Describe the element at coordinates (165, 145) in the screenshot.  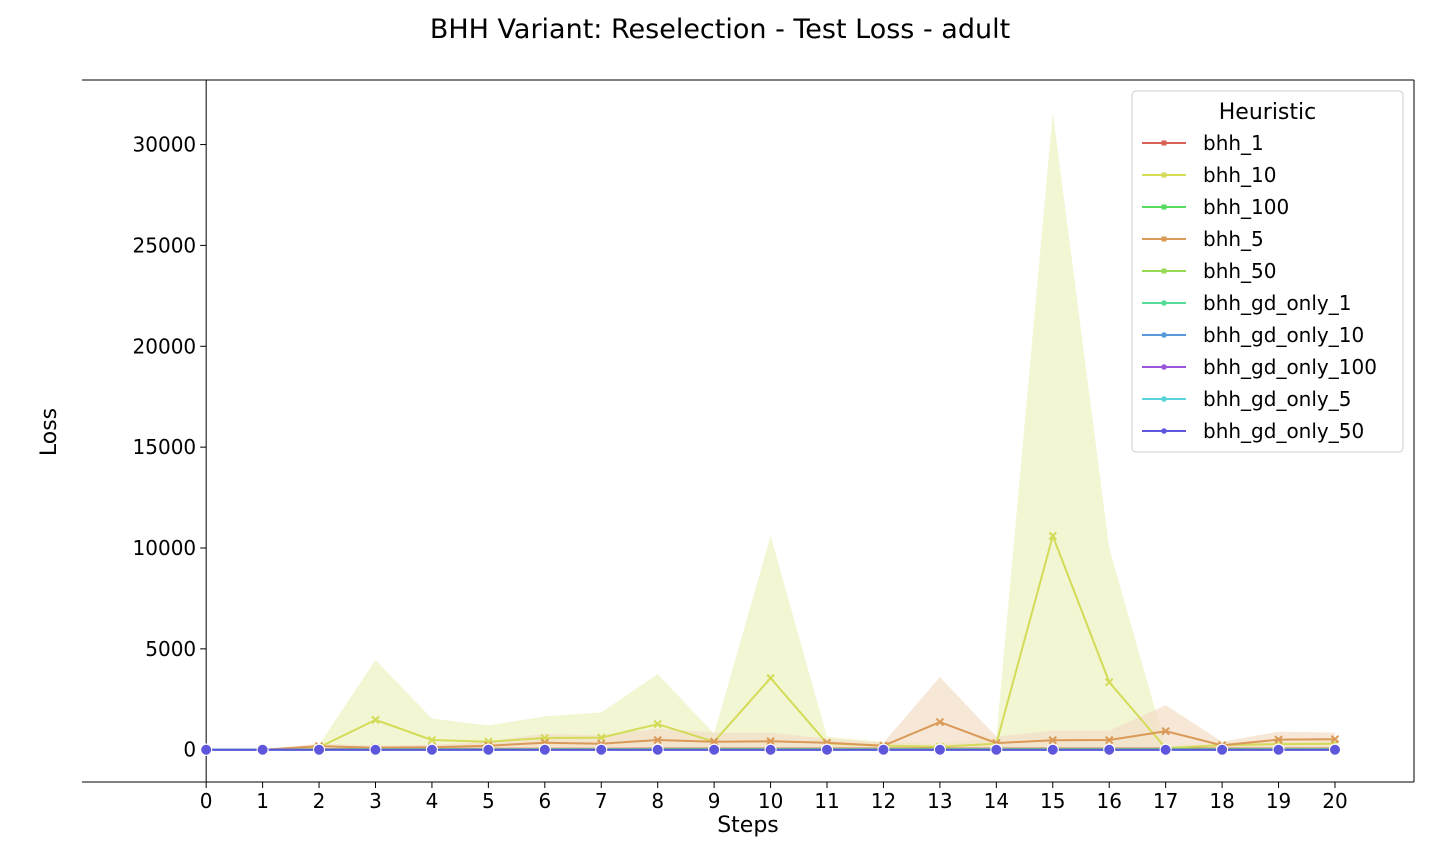
I see `y-tick-label: 30000` at that location.